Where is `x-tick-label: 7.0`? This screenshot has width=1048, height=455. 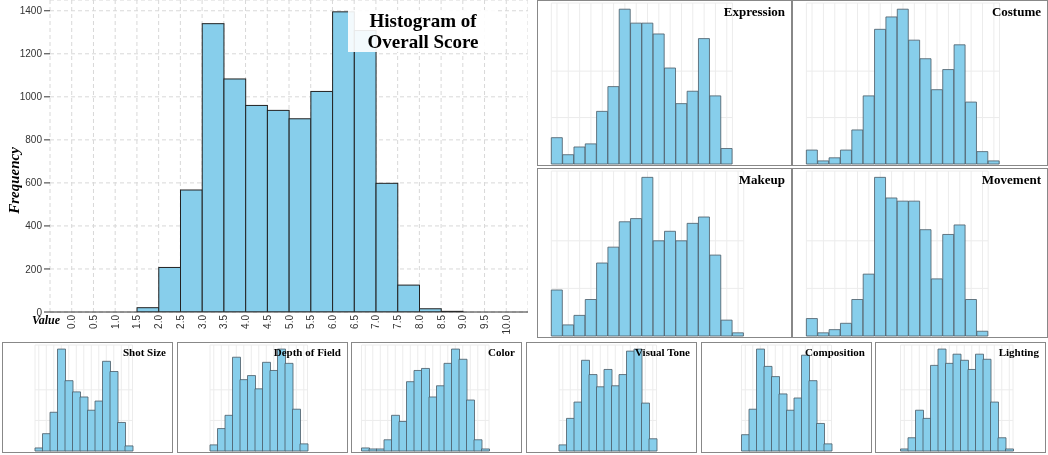 x-tick-label: 7.0 is located at coordinates (376, 321).